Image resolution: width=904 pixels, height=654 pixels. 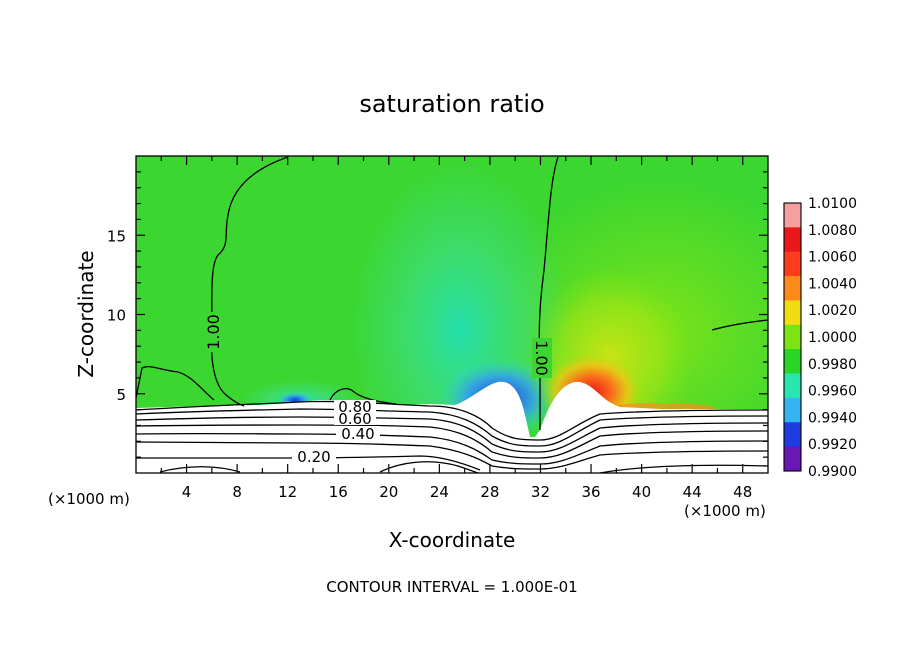 I want to click on contour-interval-note: CONTOUR INTERVAL = 1.000E-01, so click(x=451, y=587).